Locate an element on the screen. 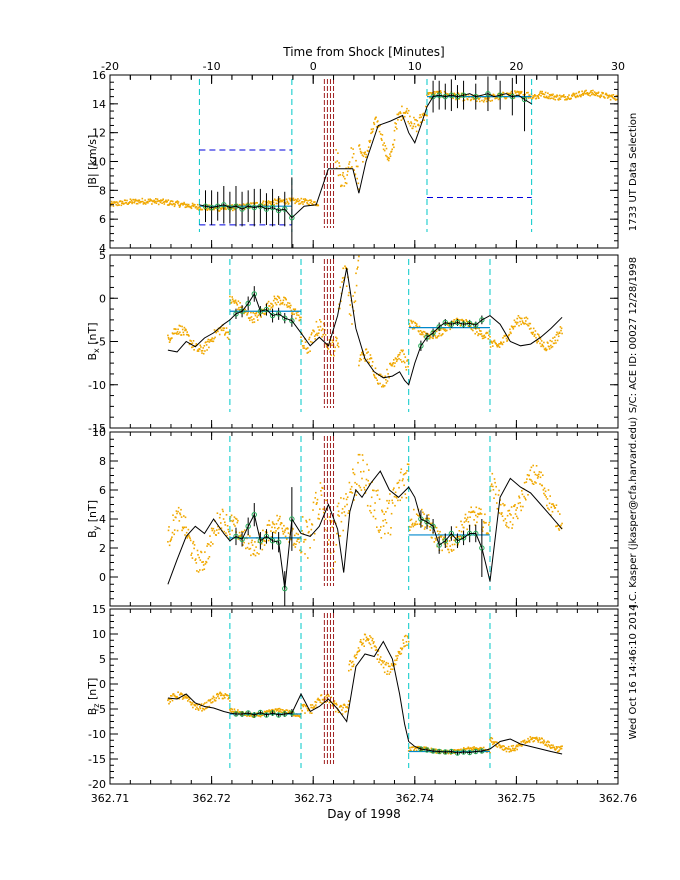 Image resolution: width=680 pixels, height=880 pixels. data-marker is located at coordinates (266, 536).